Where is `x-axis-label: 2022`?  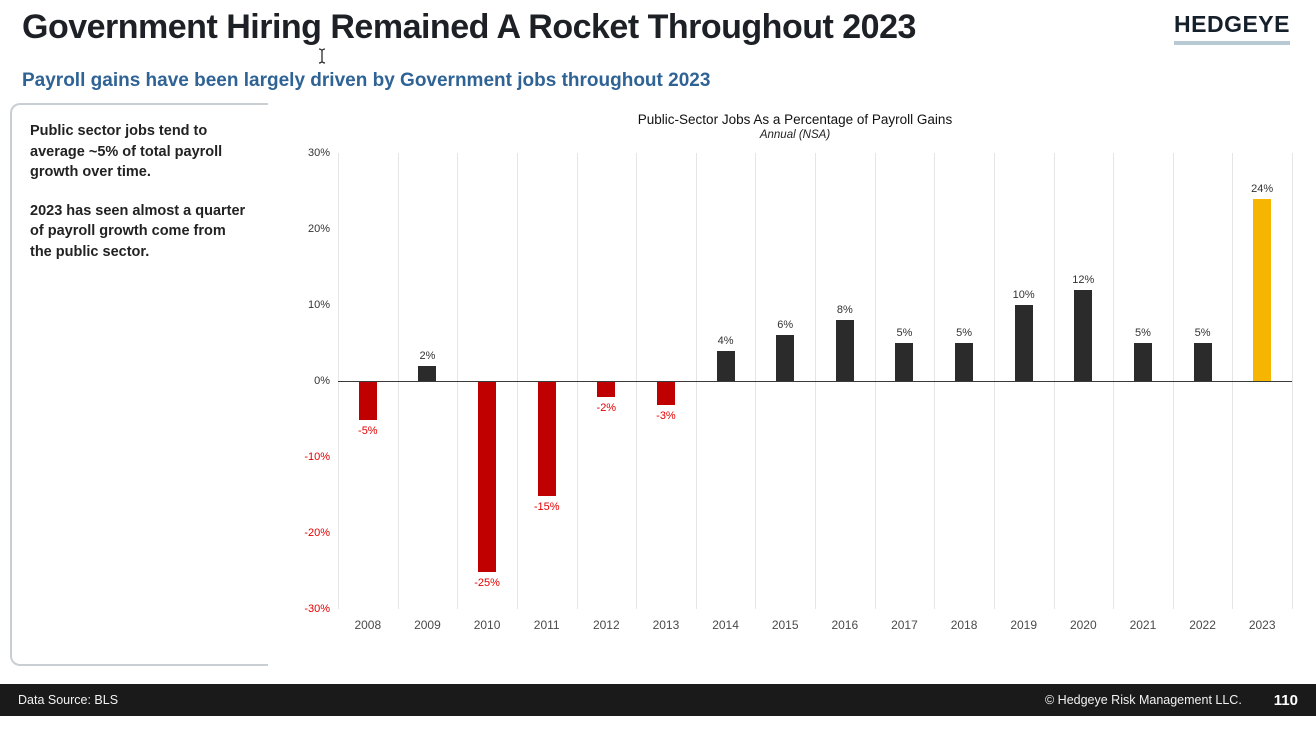
x-axis-label: 2022 is located at coordinates (1202, 625).